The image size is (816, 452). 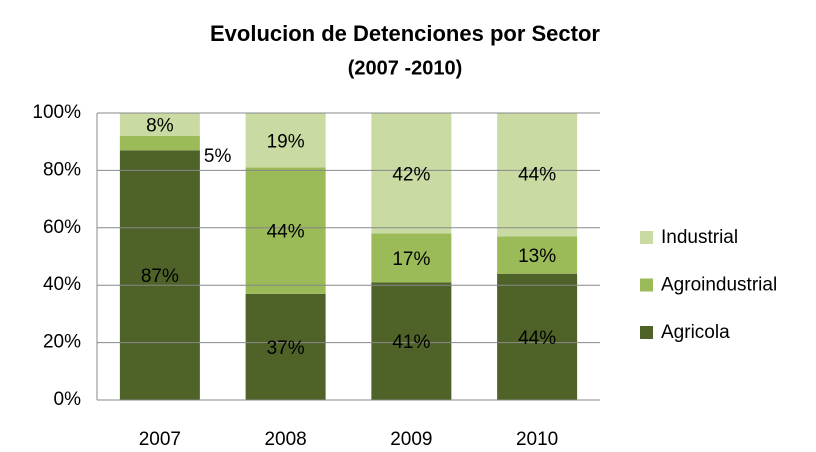 I want to click on data-label: 37%, so click(x=286, y=348).